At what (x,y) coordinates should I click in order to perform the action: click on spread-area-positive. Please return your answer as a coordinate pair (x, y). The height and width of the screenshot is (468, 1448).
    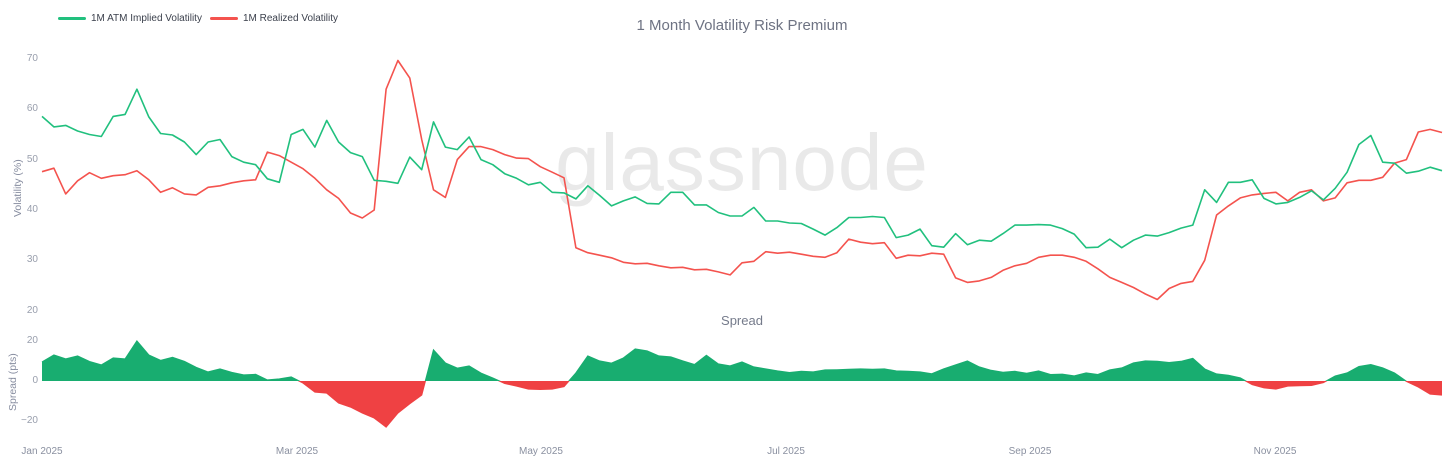
    Looking at the image, I should click on (742, 361).